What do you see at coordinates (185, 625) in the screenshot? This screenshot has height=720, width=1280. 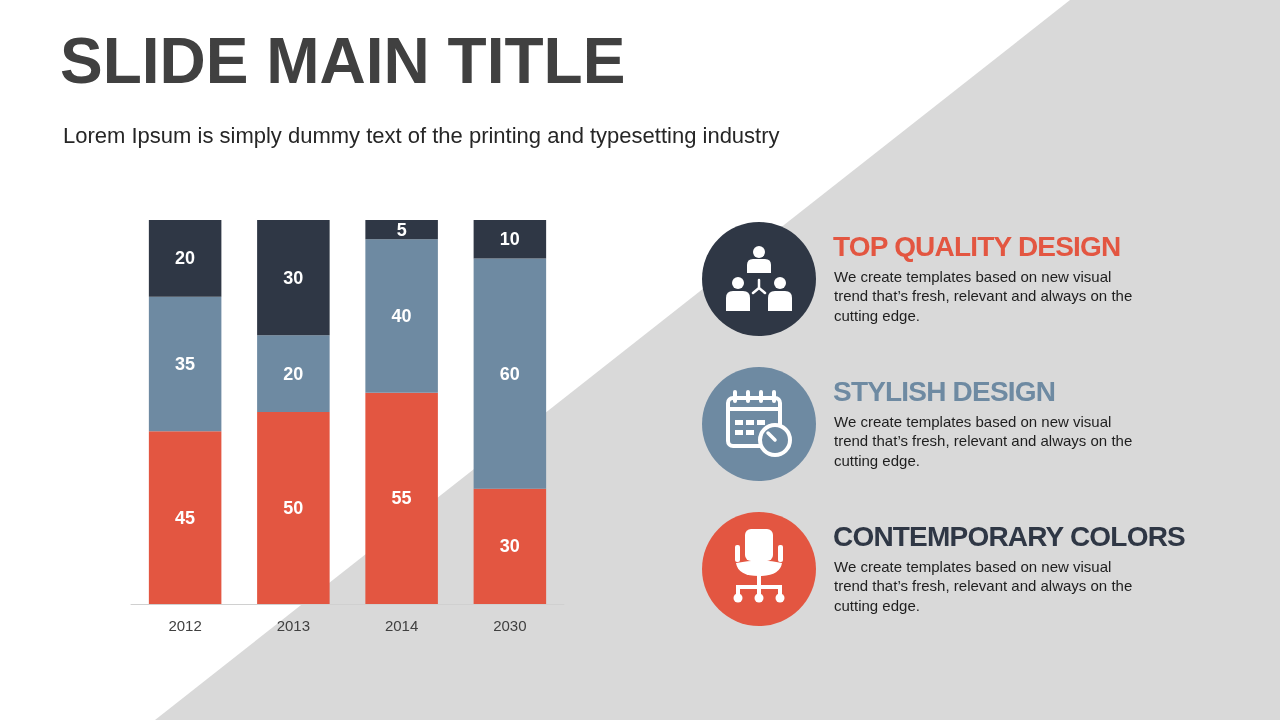 I see `x-tick-label: 2012` at bounding box center [185, 625].